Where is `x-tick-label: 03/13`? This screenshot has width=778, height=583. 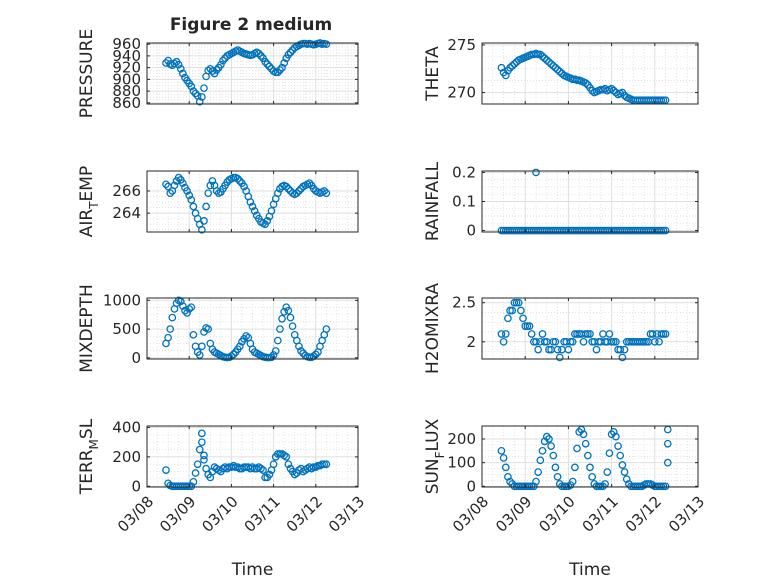
x-tick-label: 03/13 is located at coordinates (346, 514).